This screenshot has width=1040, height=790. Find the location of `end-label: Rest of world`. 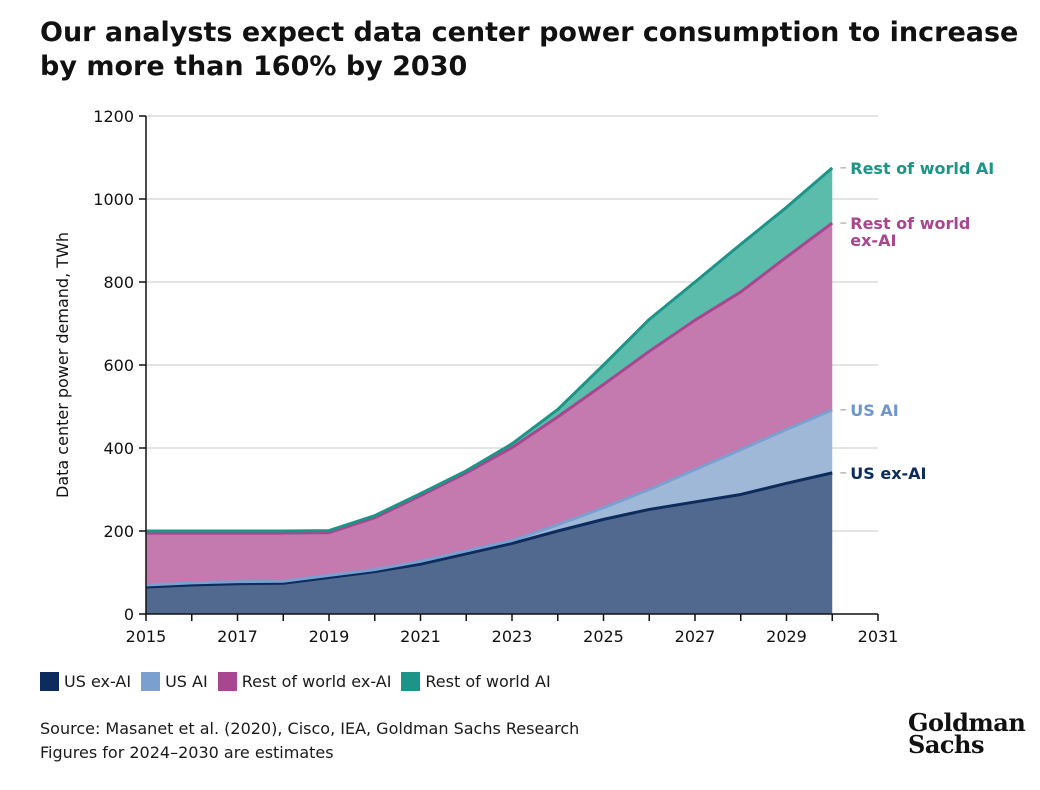

end-label: Rest of world is located at coordinates (910, 223).